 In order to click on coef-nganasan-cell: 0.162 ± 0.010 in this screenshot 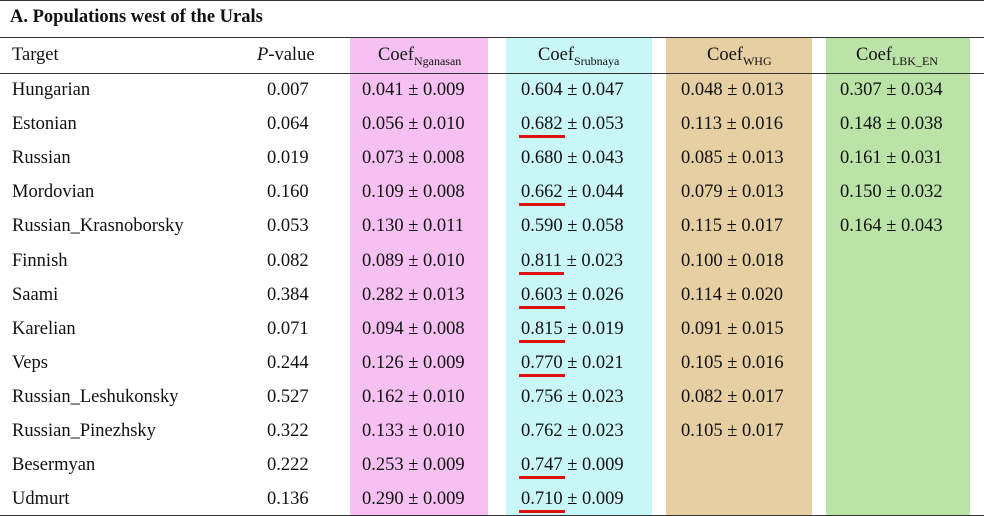, I will do `click(413, 396)`.